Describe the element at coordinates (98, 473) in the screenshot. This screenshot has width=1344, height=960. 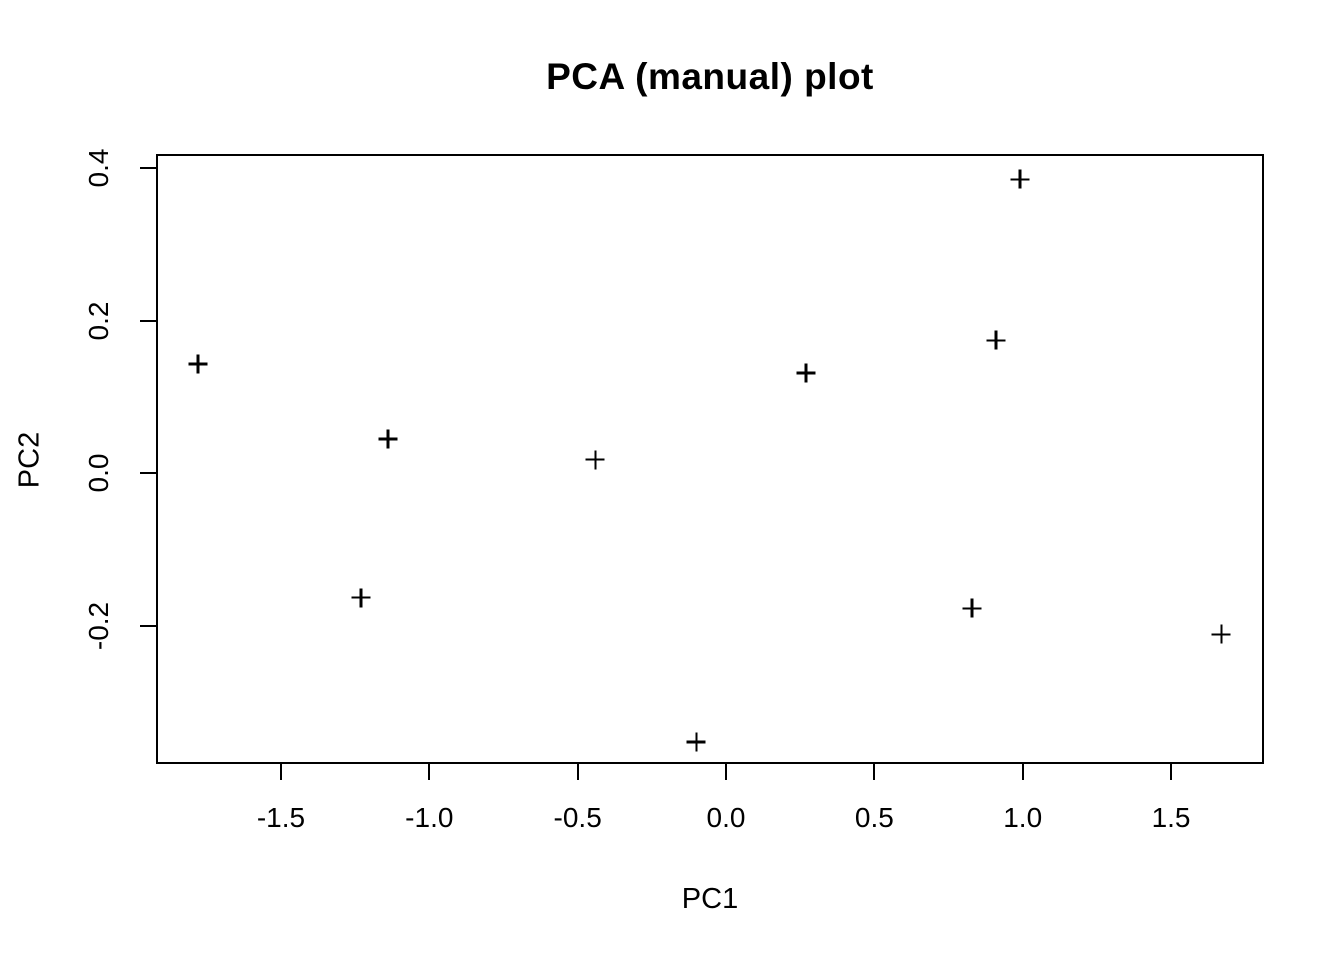
I see `y-axis-tick-label: 0.0` at that location.